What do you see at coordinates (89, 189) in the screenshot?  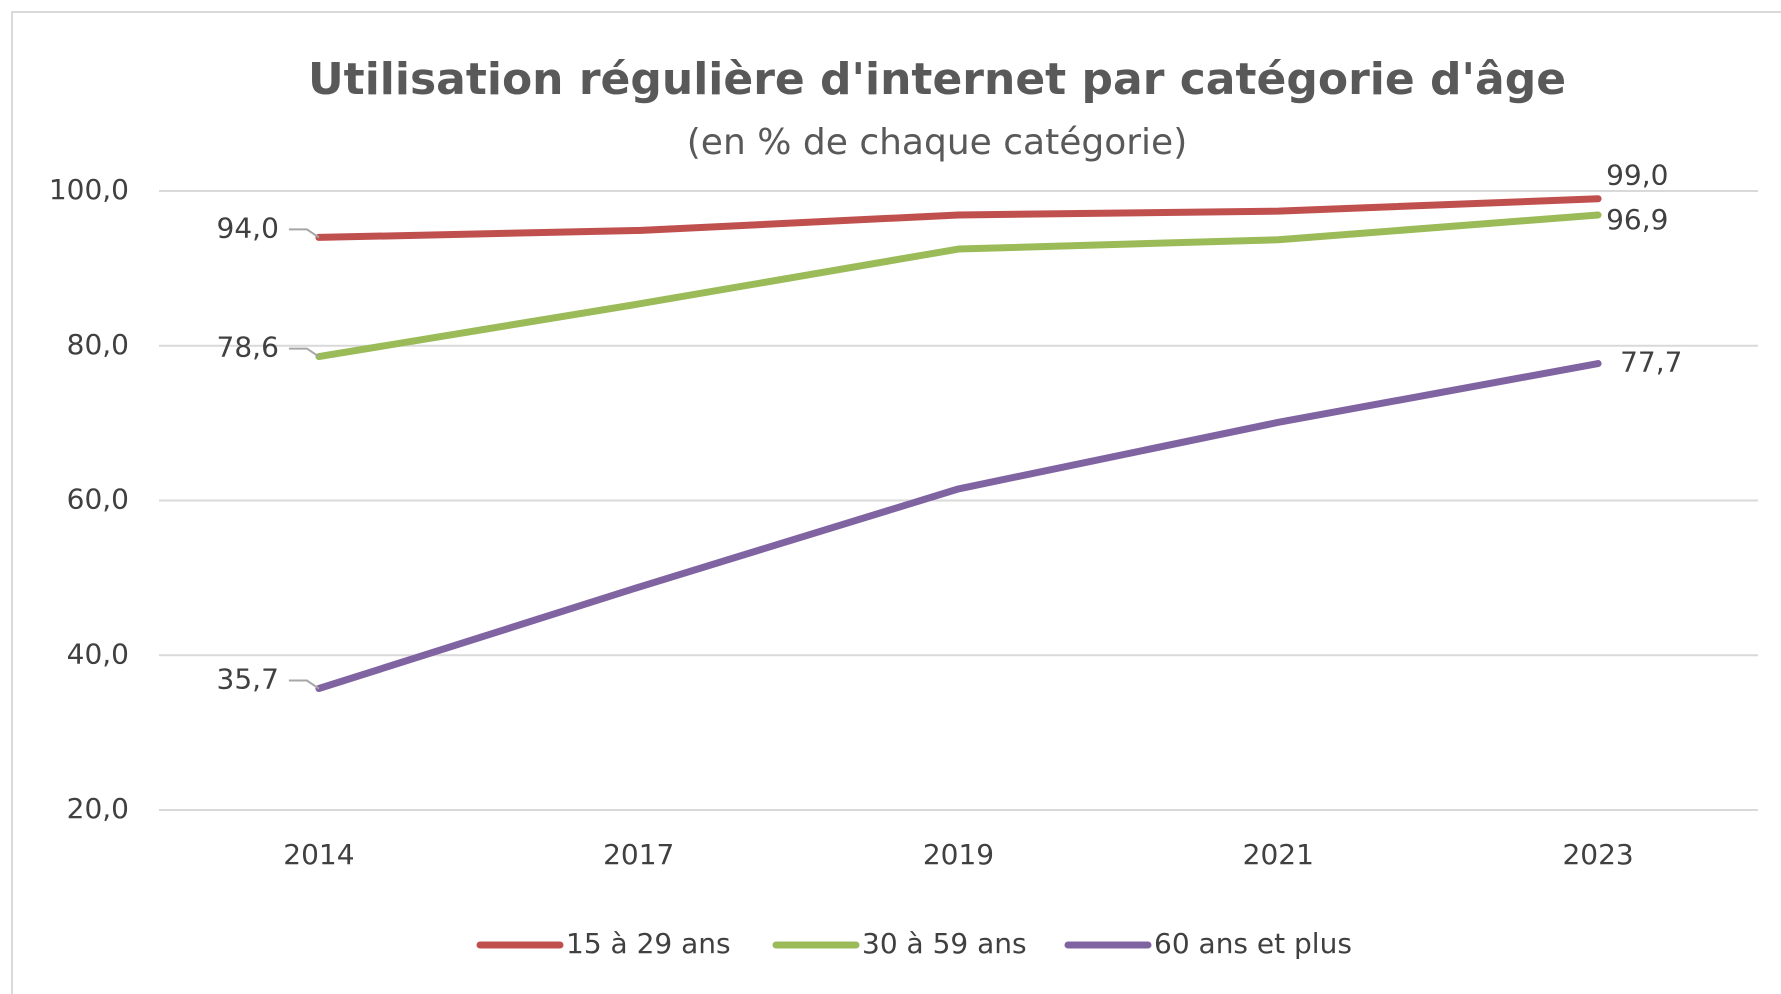 I see `y-tick-label: 100,0` at bounding box center [89, 189].